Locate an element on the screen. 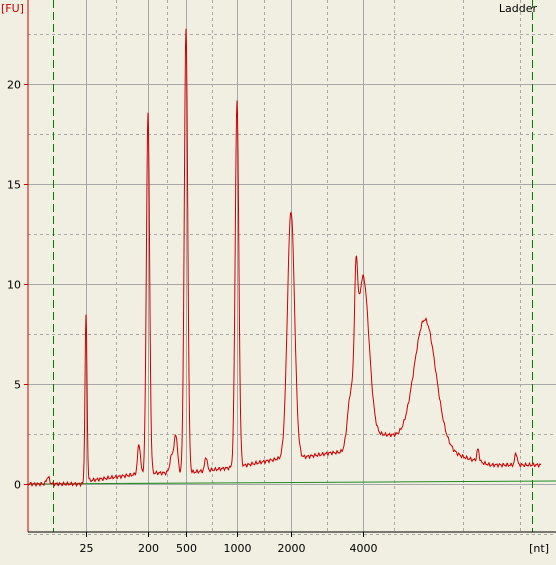  x-tick-label: 500 is located at coordinates (186, 548).